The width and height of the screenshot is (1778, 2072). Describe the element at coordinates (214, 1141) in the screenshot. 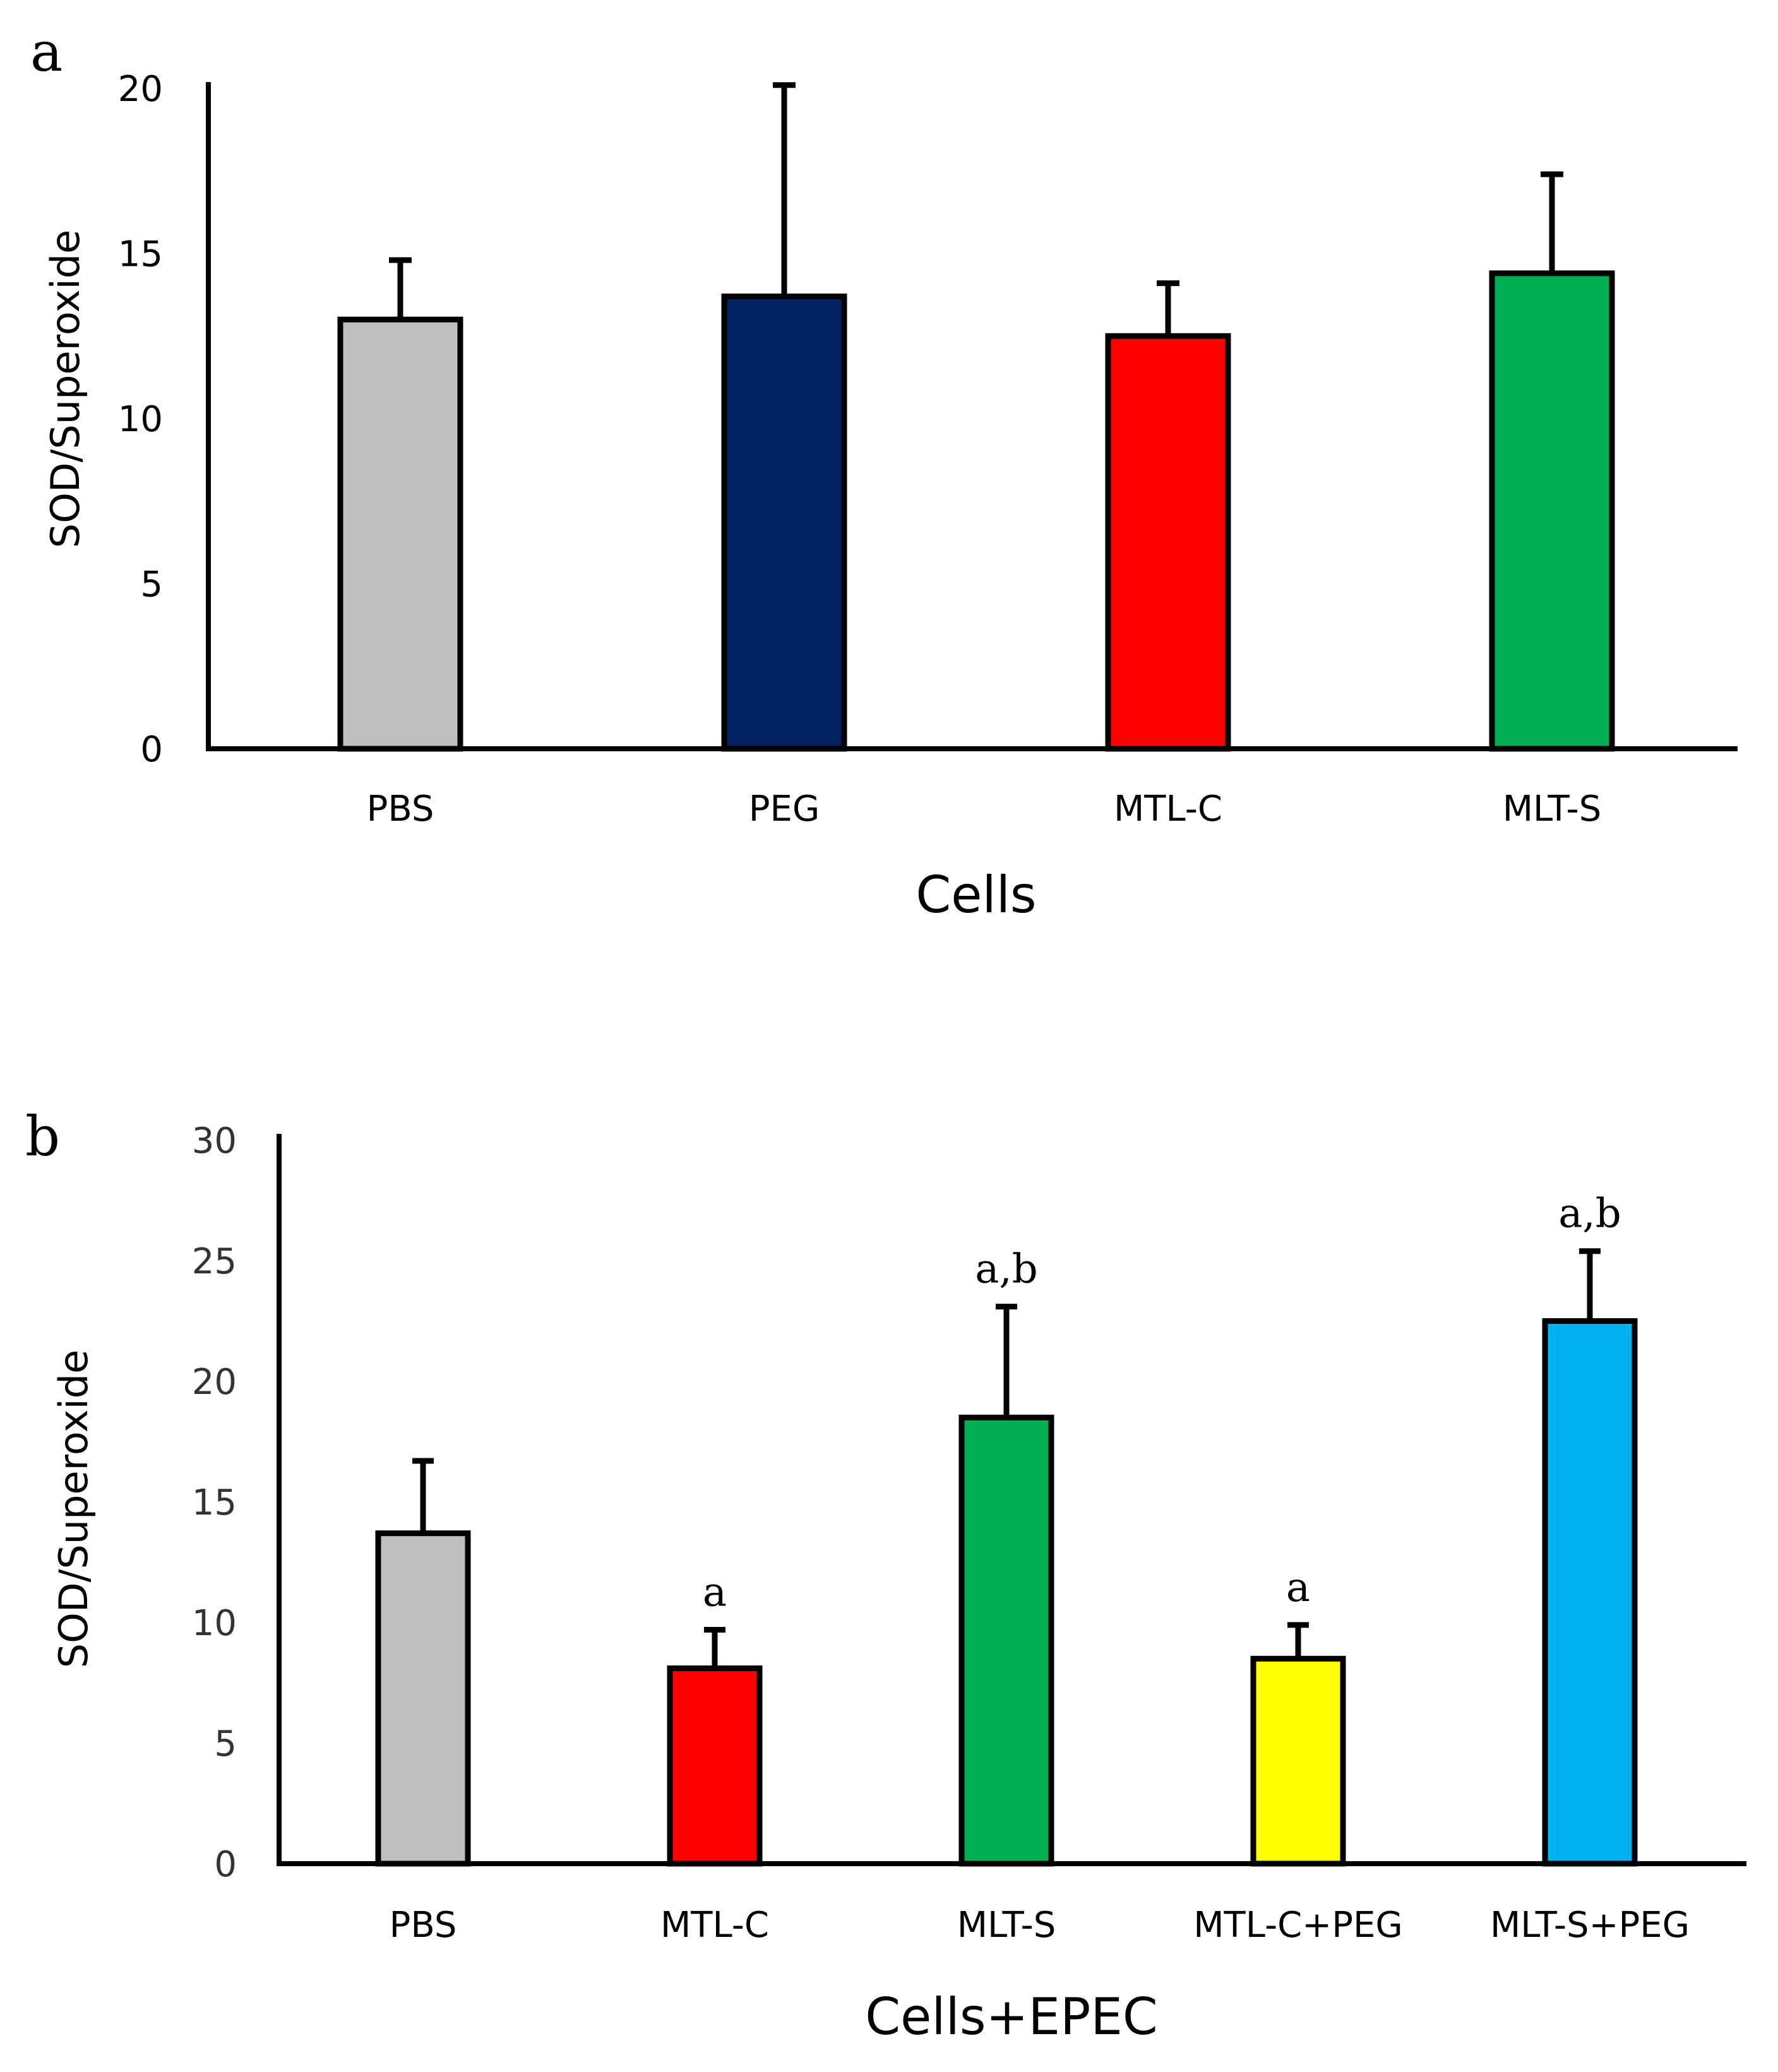

I see `y-tick-label: 30` at that location.